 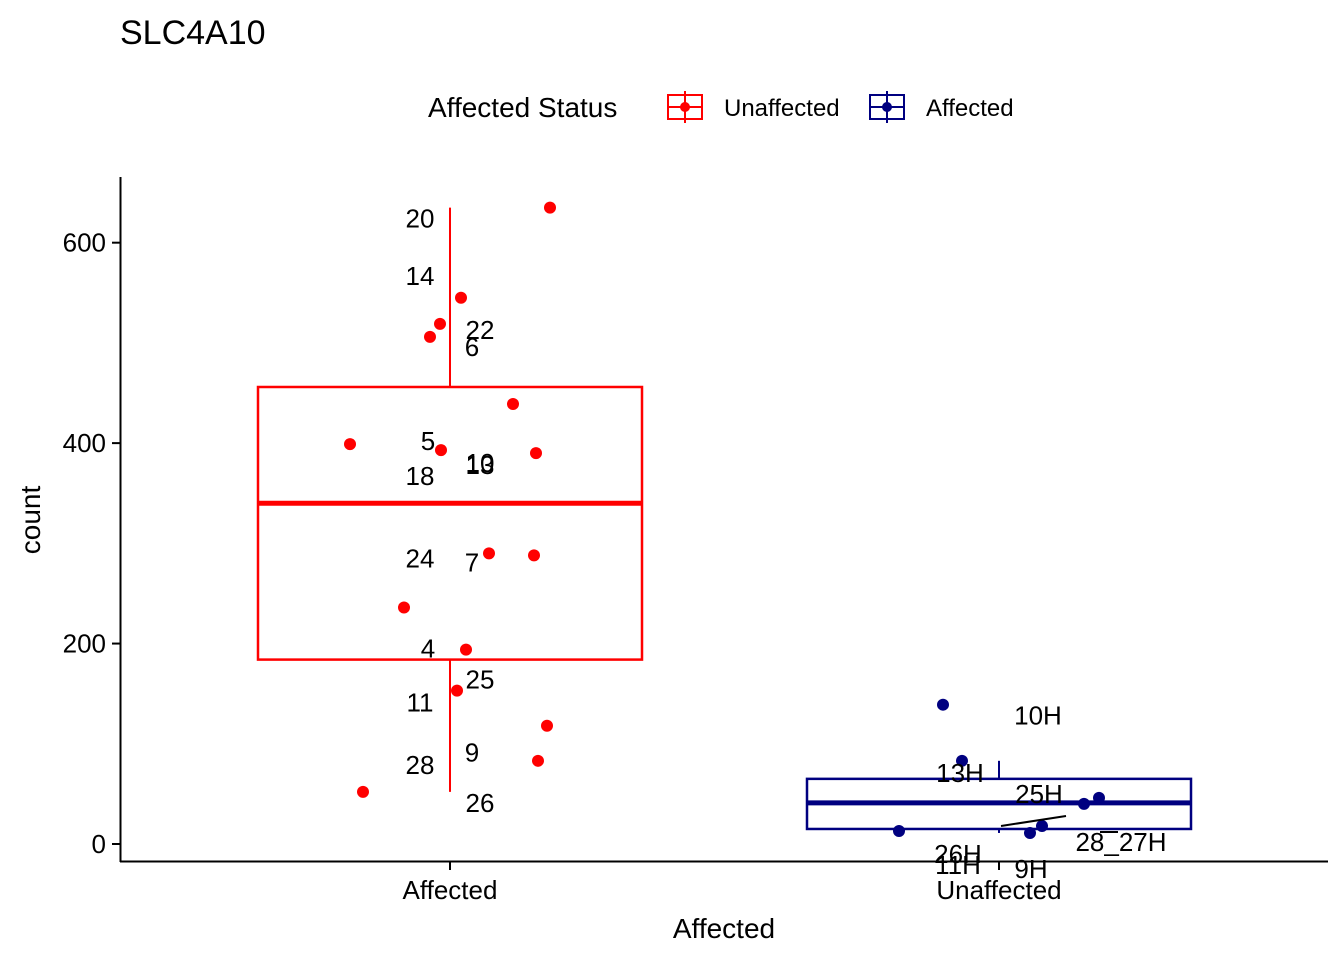 I want to click on y-tick-label: 0, so click(x=99, y=844).